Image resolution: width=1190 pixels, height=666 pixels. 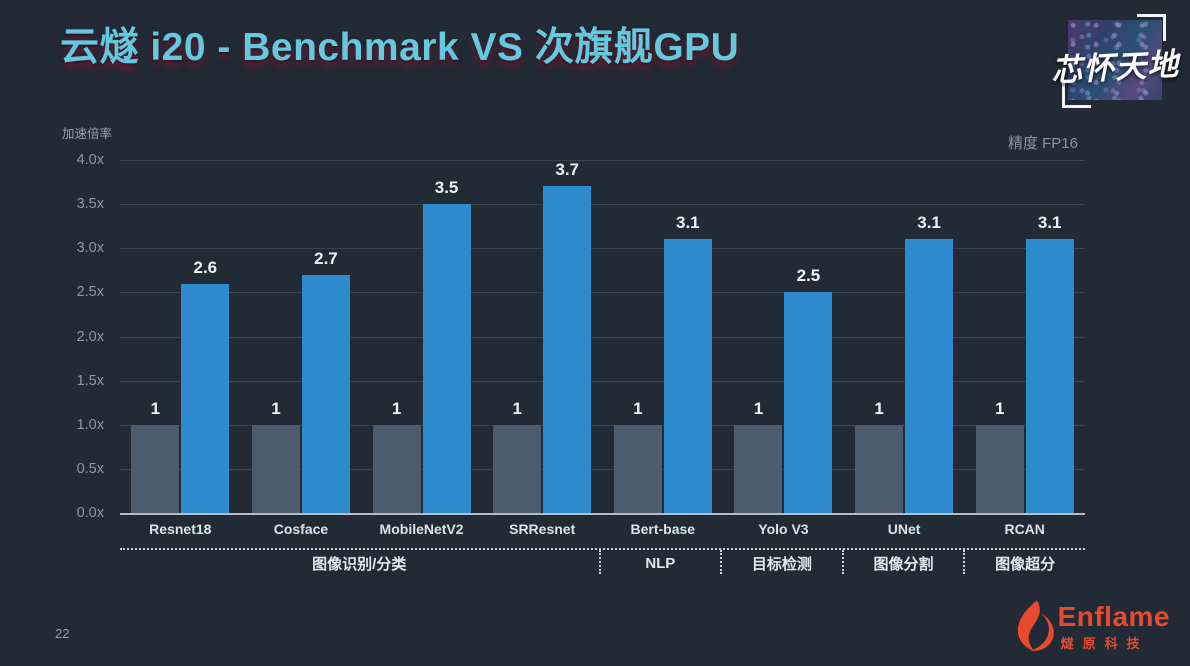 I want to click on group-cell: 目标检测, so click(x=781, y=562).